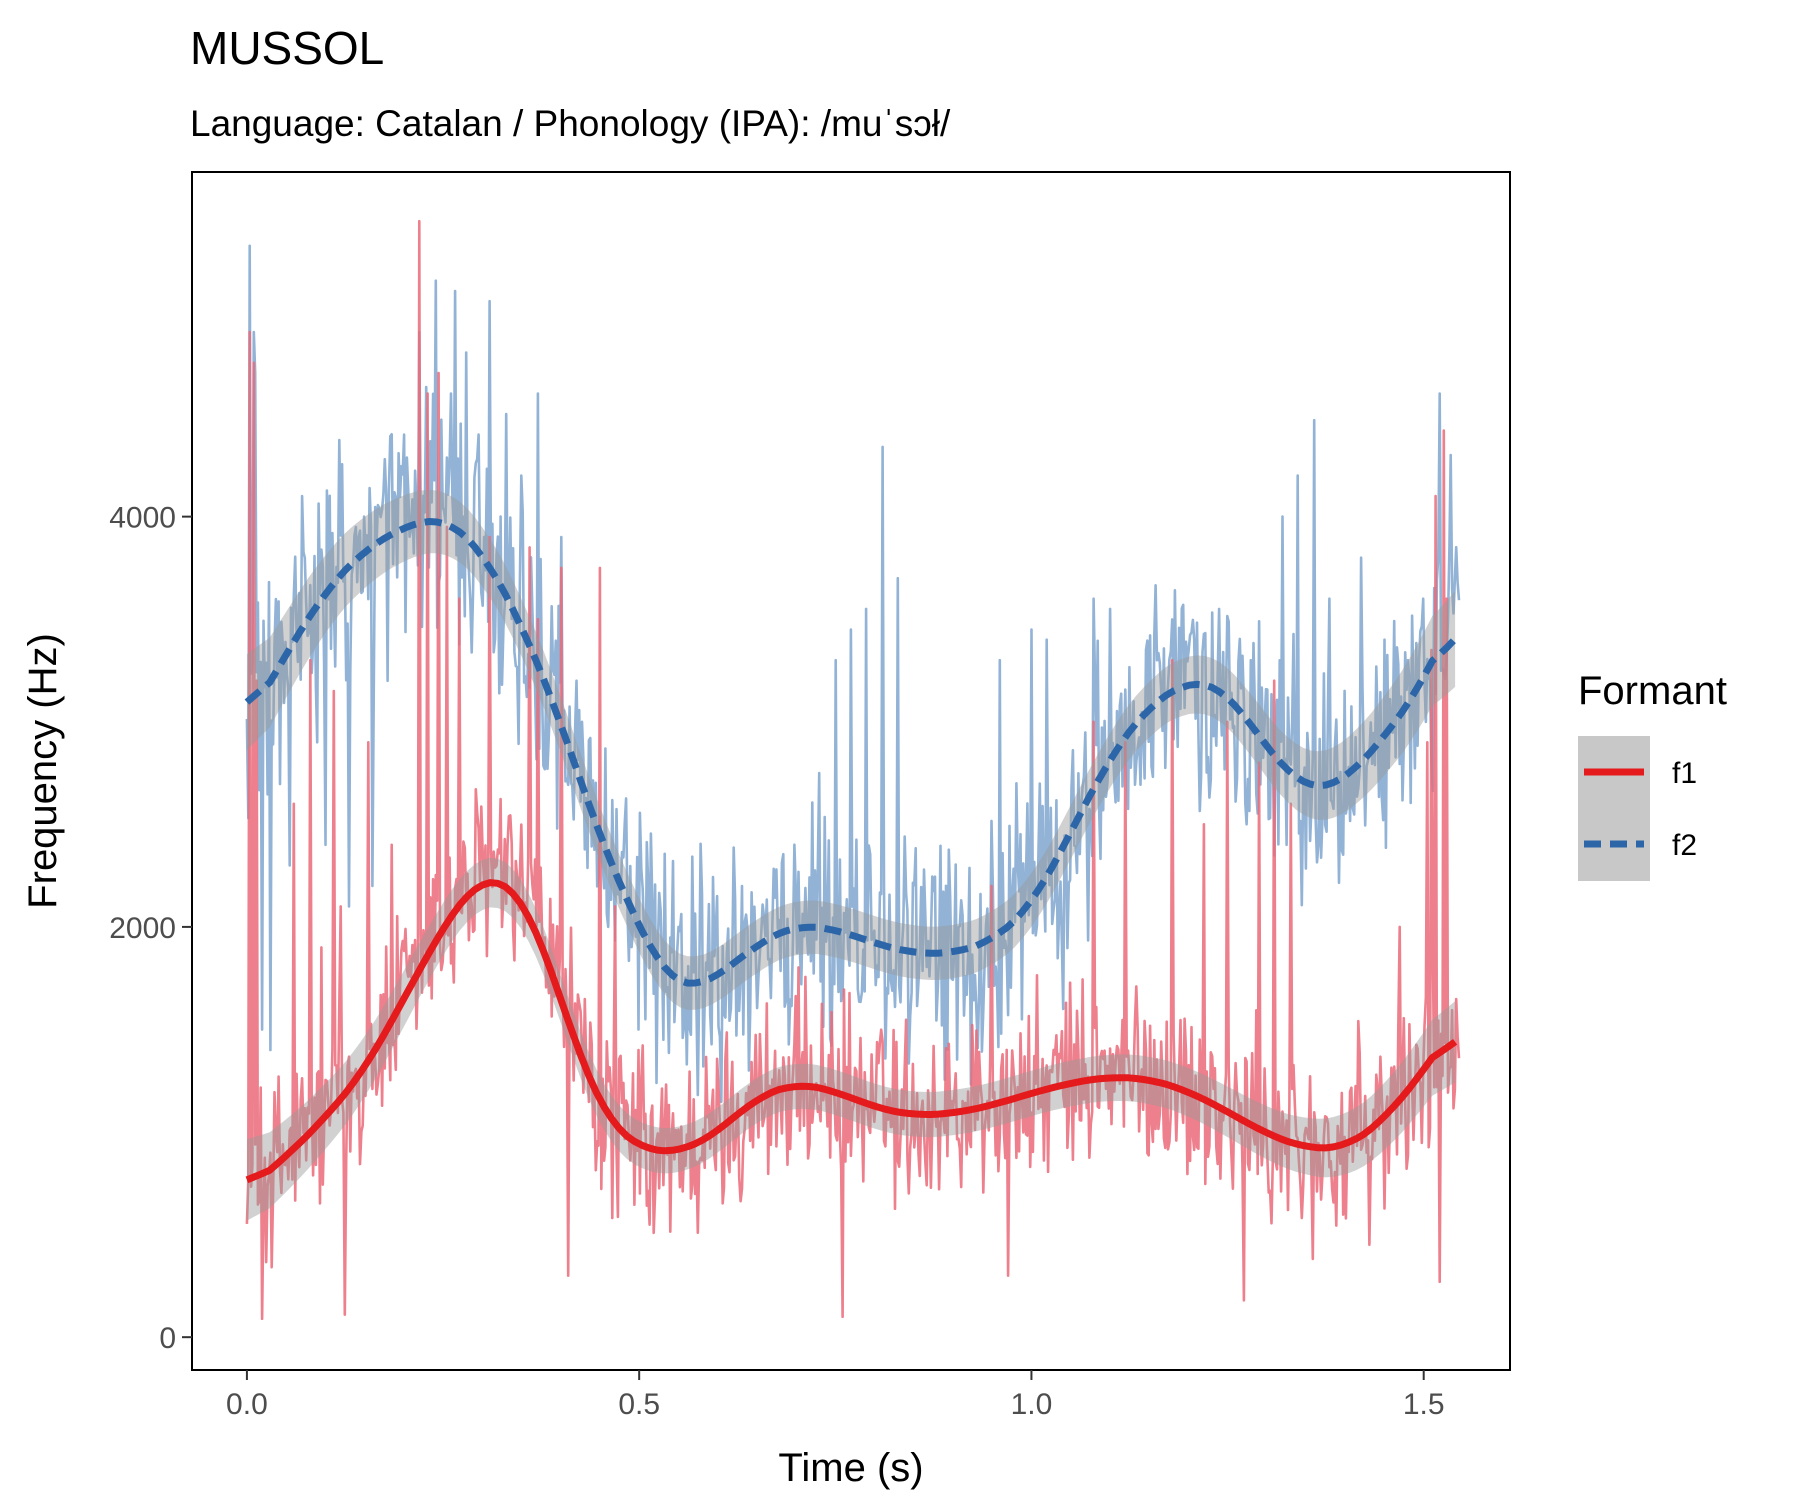 Image resolution: width=1800 pixels, height=1500 pixels. Describe the element at coordinates (43, 771) in the screenshot. I see `y-axis-label: Frequency (Hz)` at that location.